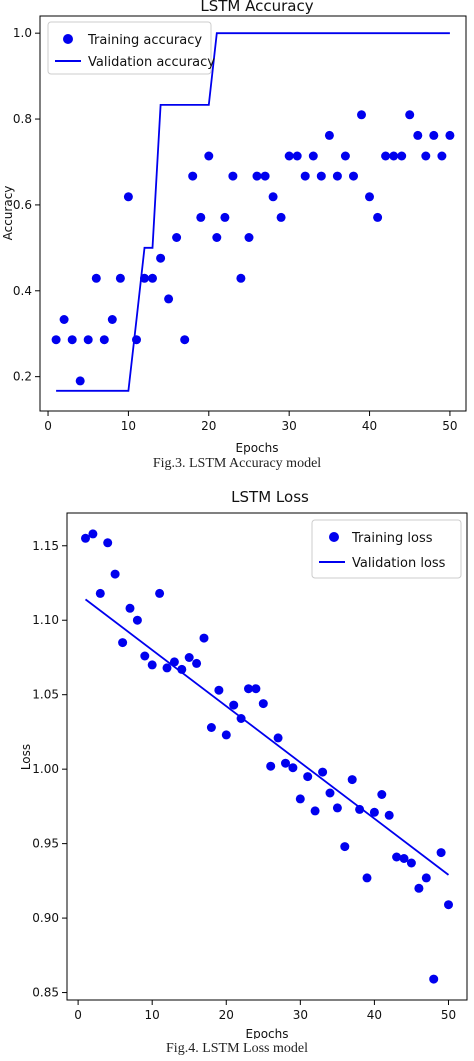  Describe the element at coordinates (386, 549) in the screenshot. I see `legend-box` at that location.